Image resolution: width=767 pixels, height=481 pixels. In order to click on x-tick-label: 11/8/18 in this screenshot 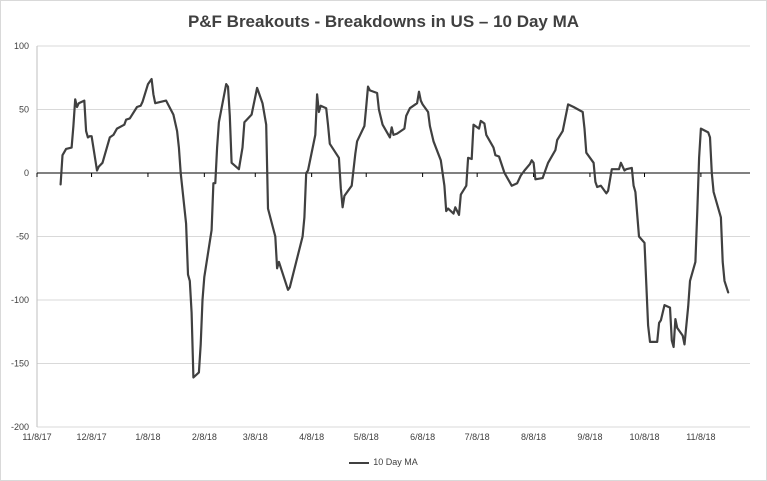, I will do `click(700, 437)`.